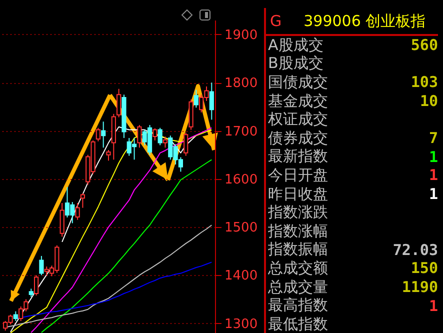 The height and width of the screenshot is (333, 443). Describe the element at coordinates (241, 276) in the screenshot. I see `y-tick-label: 1400` at that location.